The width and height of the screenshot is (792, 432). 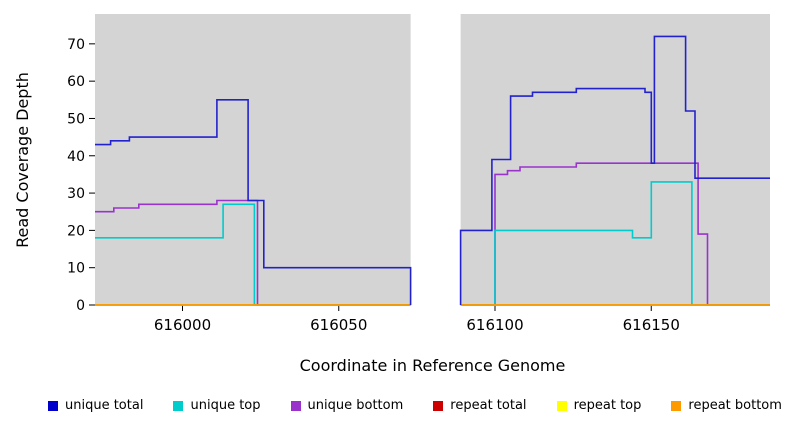 I want to click on legend-label: unique top, so click(x=225, y=405).